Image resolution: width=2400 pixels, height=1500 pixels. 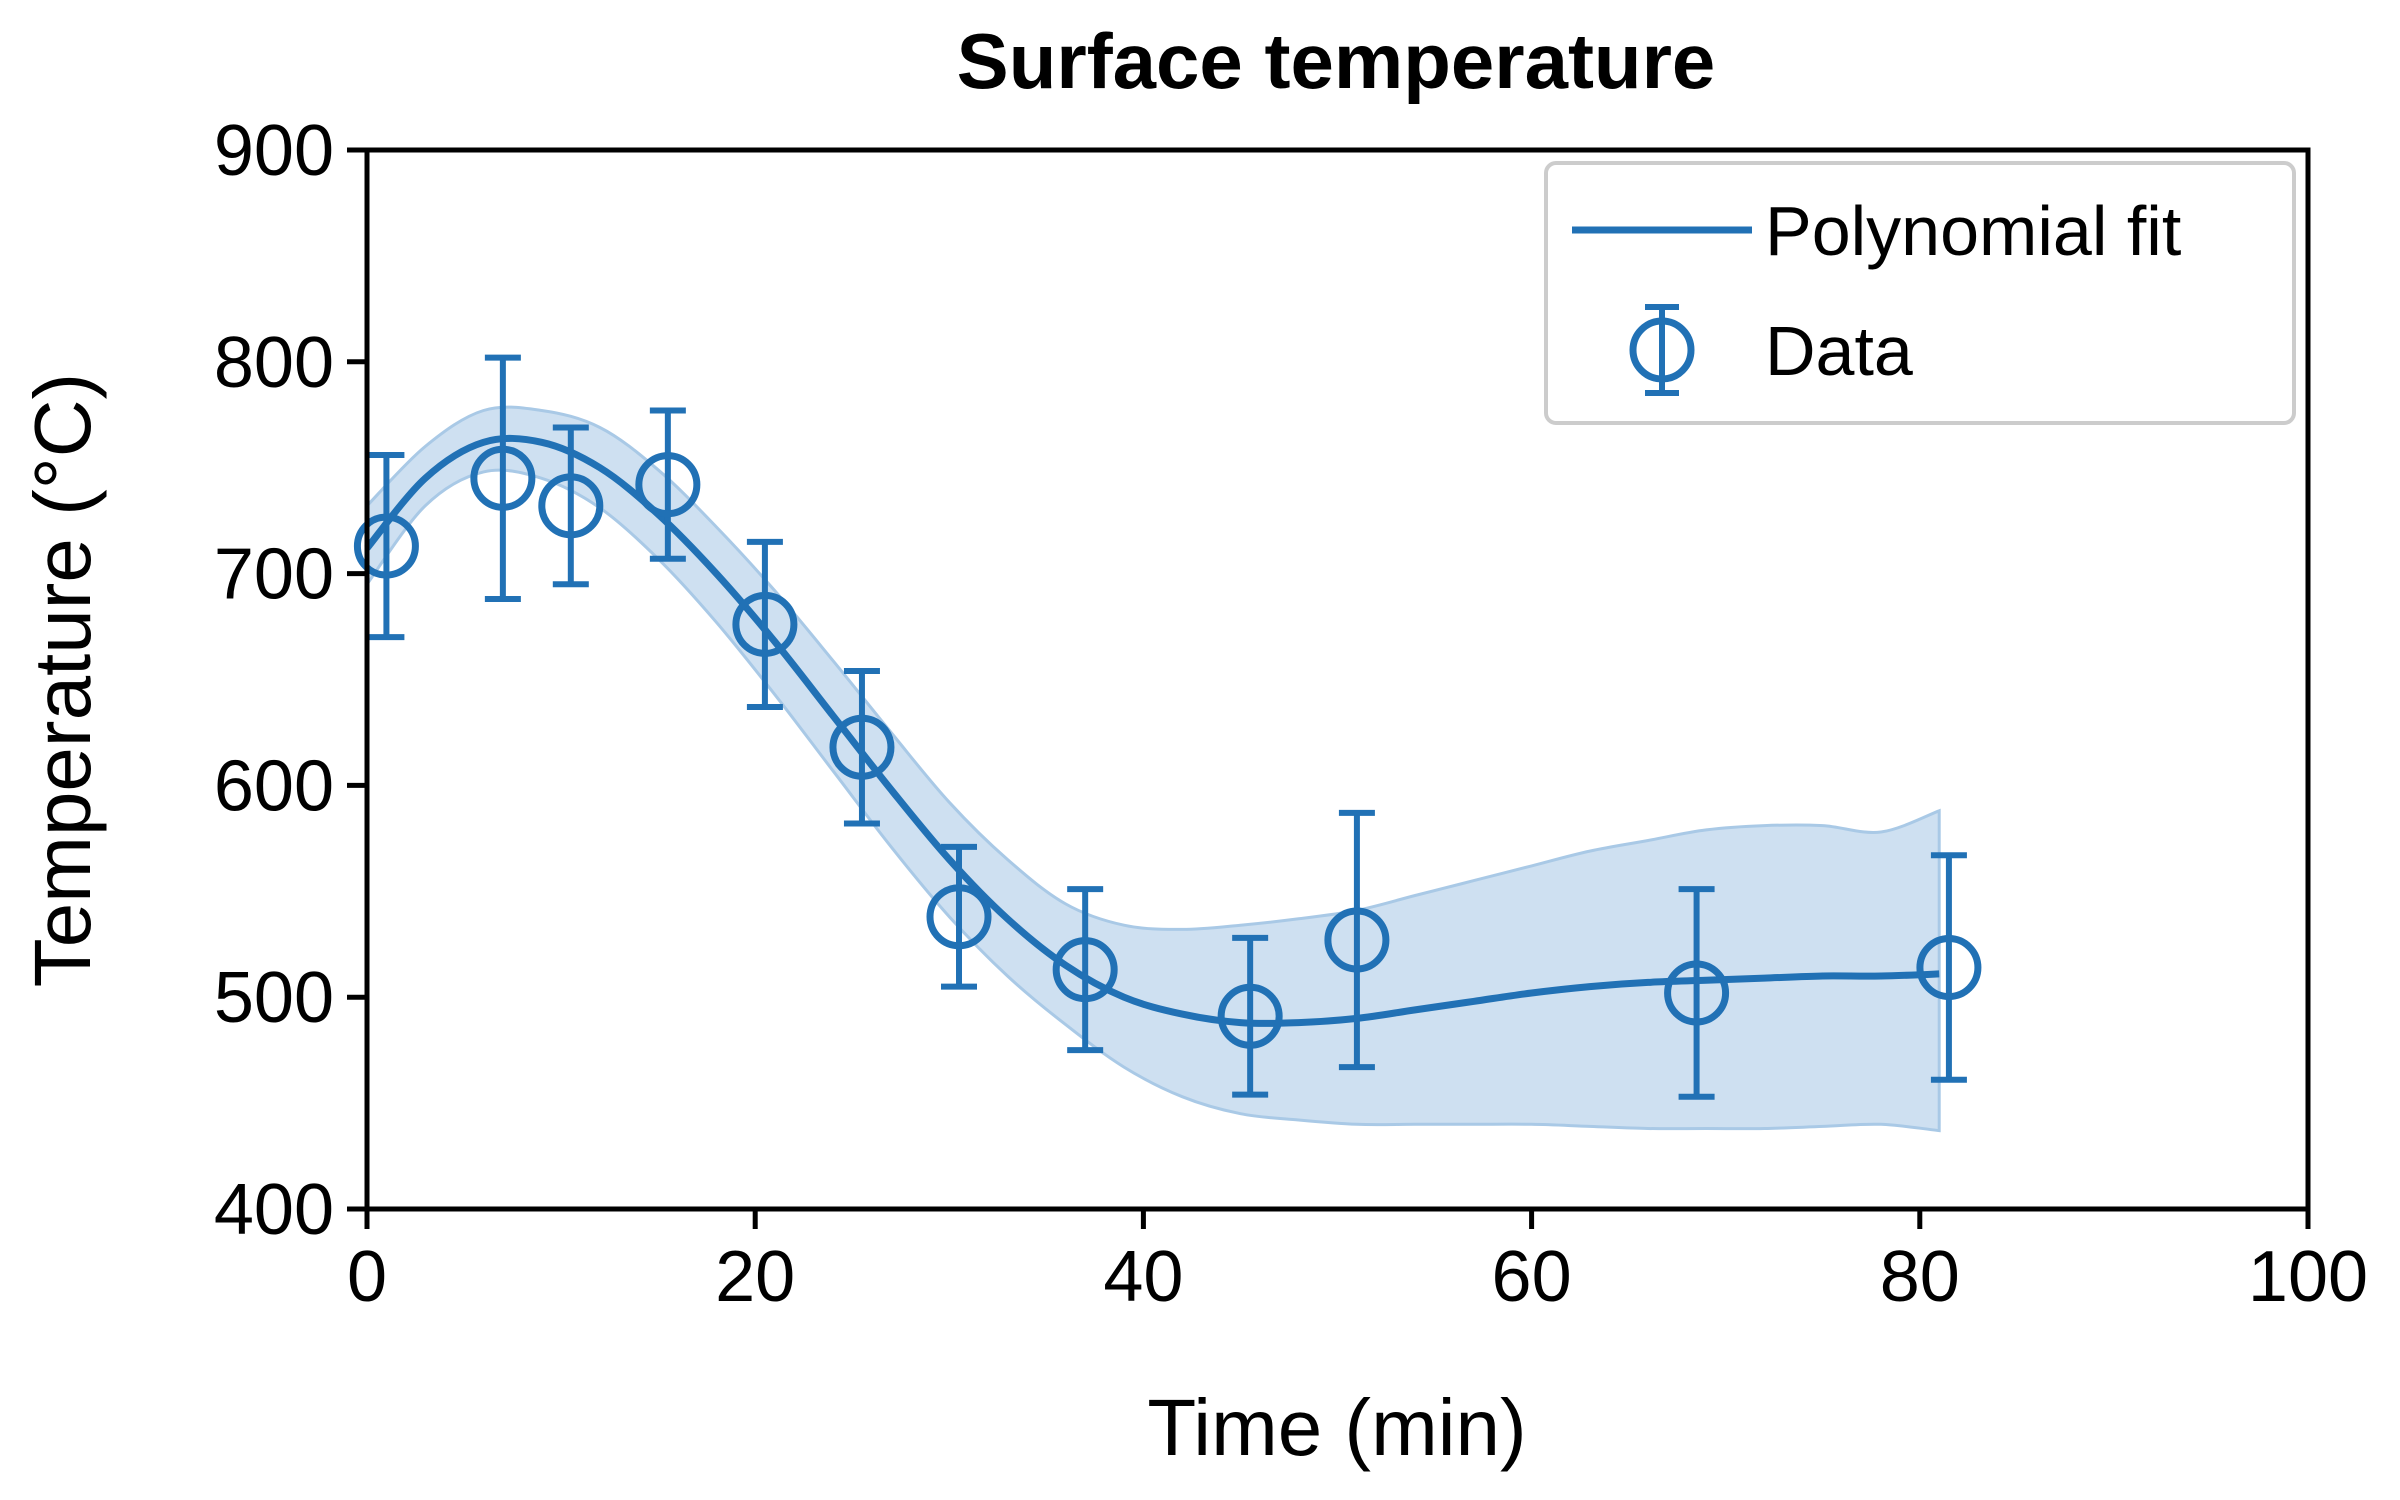 What do you see at coordinates (62, 680) in the screenshot?
I see `y-axis-label: Temperature (°C)` at bounding box center [62, 680].